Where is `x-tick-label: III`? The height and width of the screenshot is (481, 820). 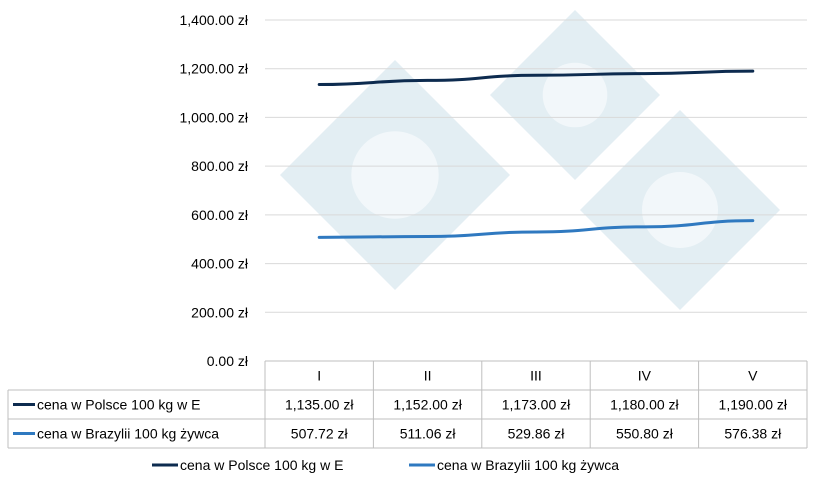
x-tick-label: III is located at coordinates (536, 376).